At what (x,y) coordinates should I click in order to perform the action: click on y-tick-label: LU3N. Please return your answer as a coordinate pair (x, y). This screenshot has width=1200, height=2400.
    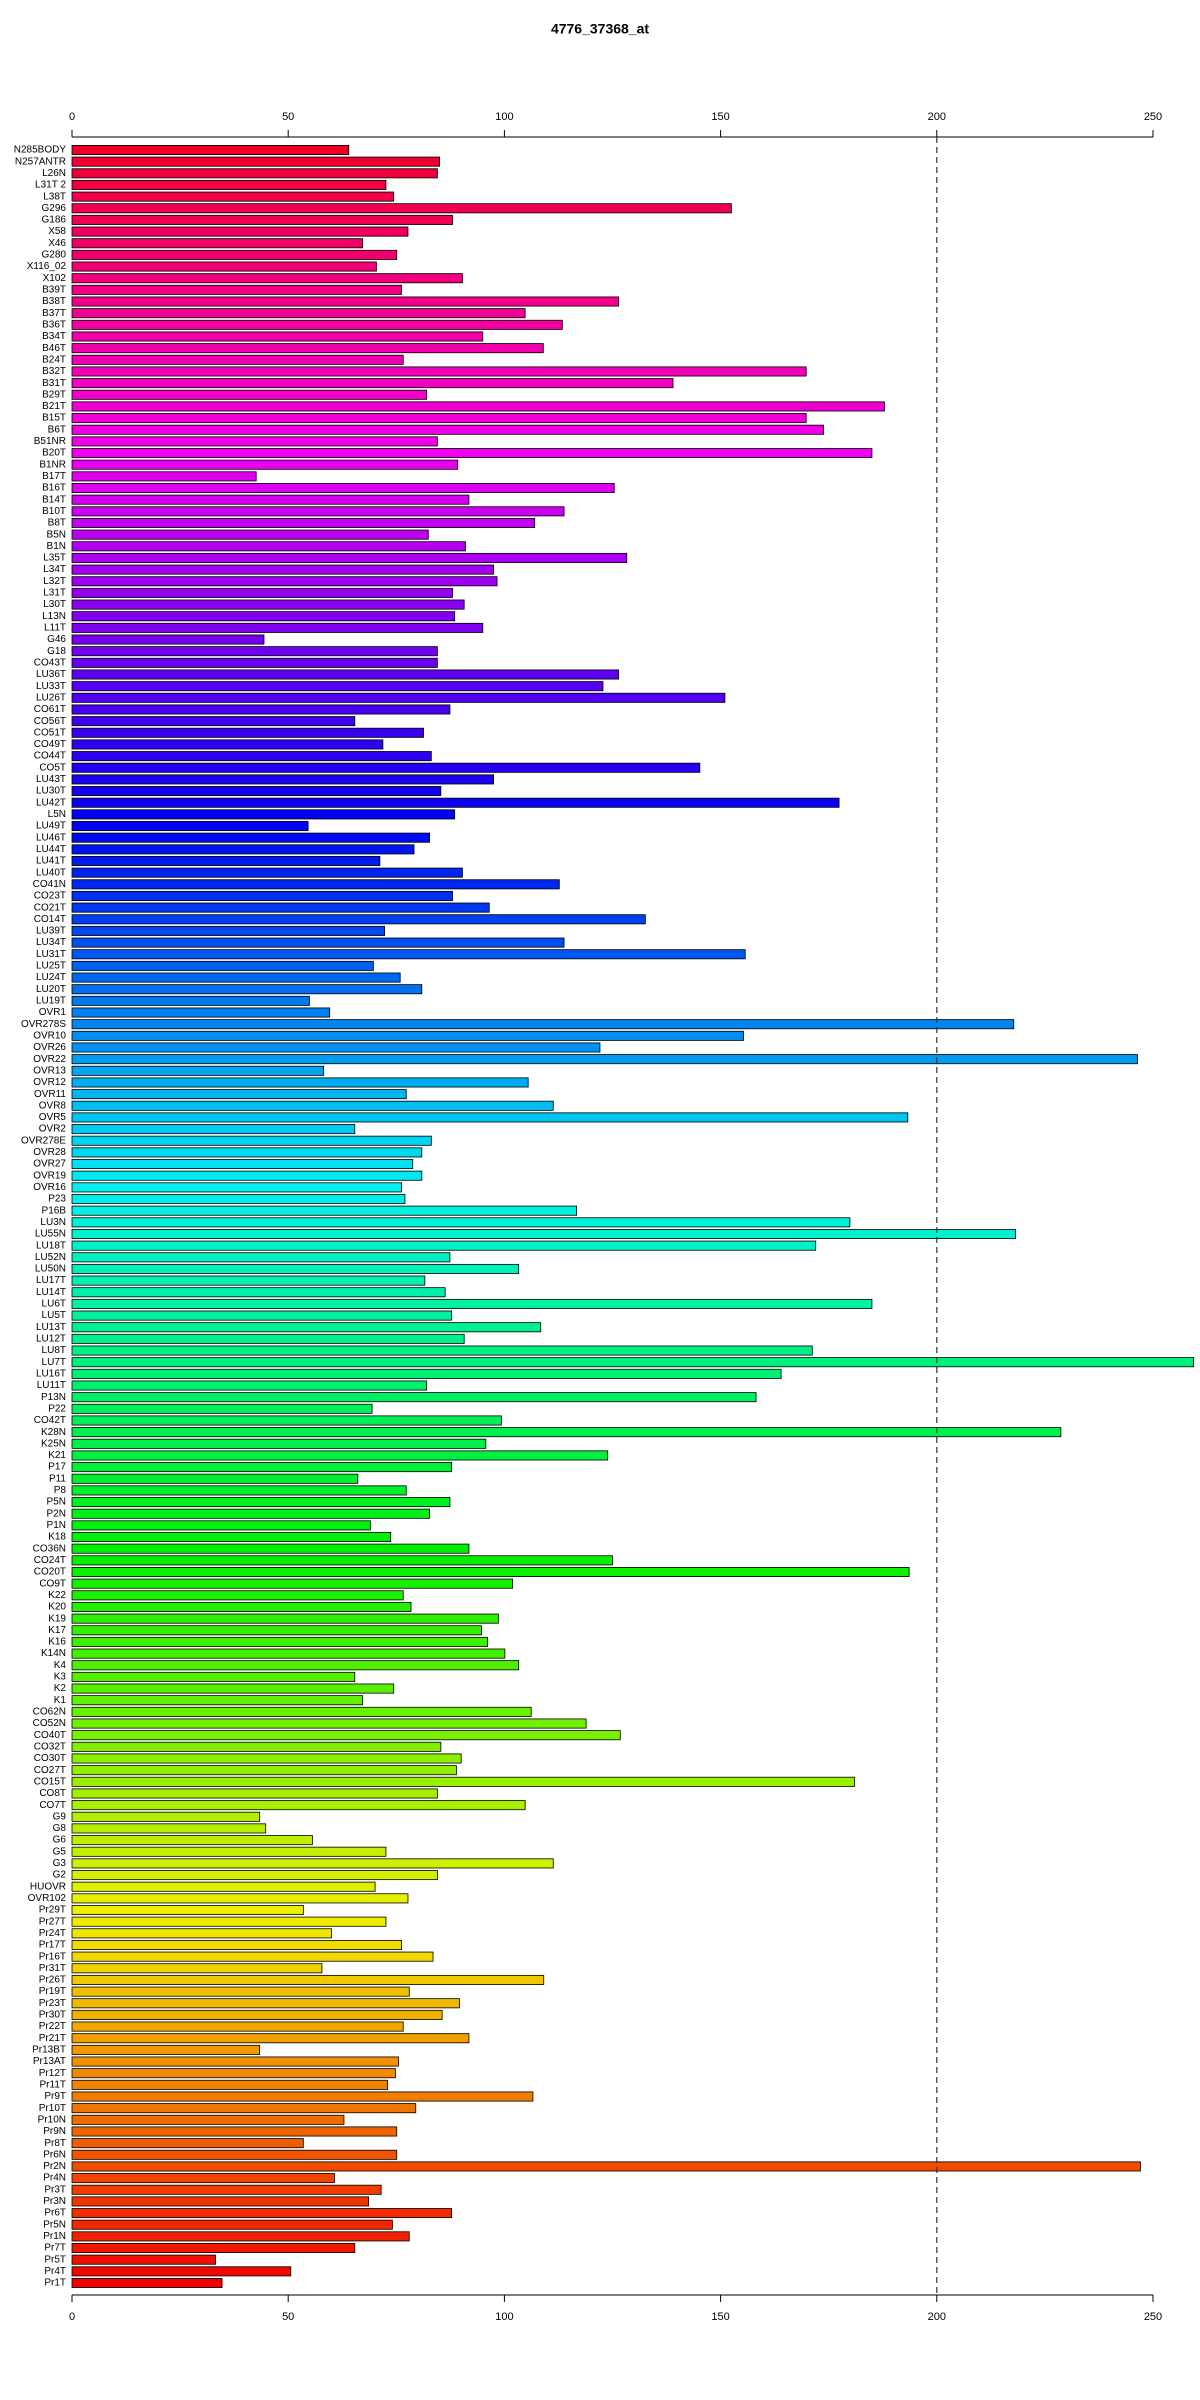
    Looking at the image, I should click on (53, 1222).